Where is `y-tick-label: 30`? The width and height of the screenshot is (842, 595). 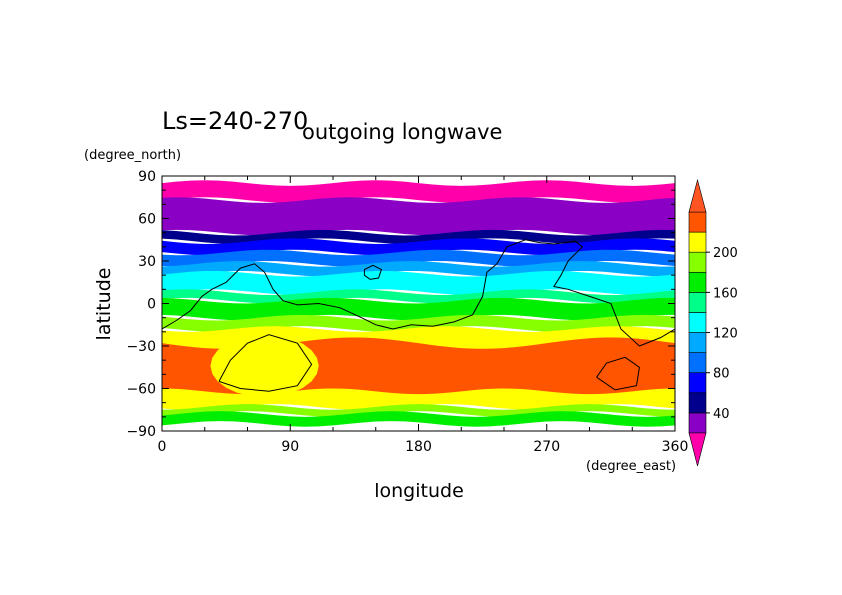 y-tick-label: 30 is located at coordinates (147, 262).